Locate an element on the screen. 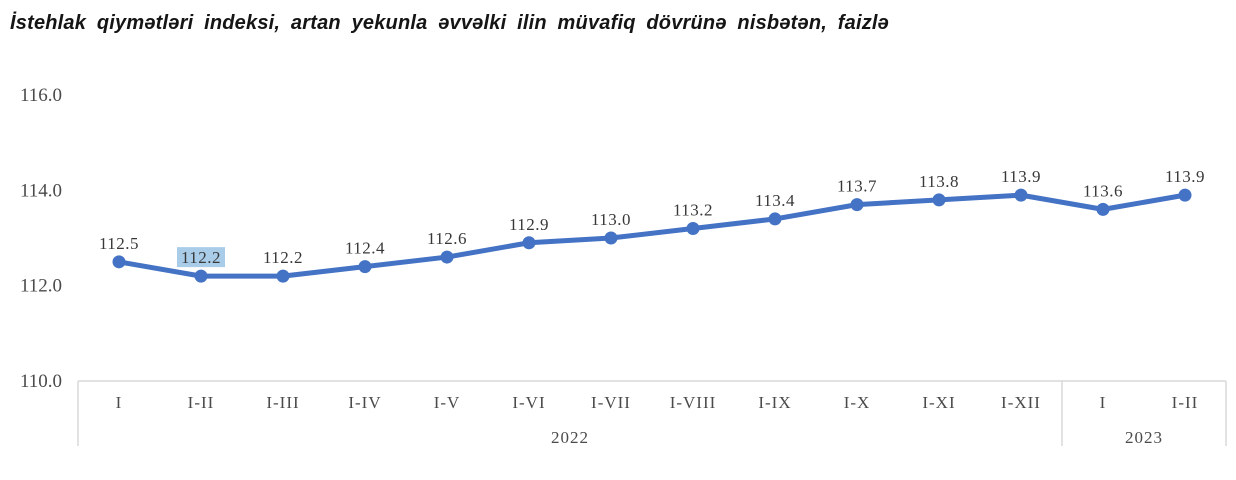 Image resolution: width=1236 pixels, height=480 pixels. data-label: 113.4 is located at coordinates (775, 200).